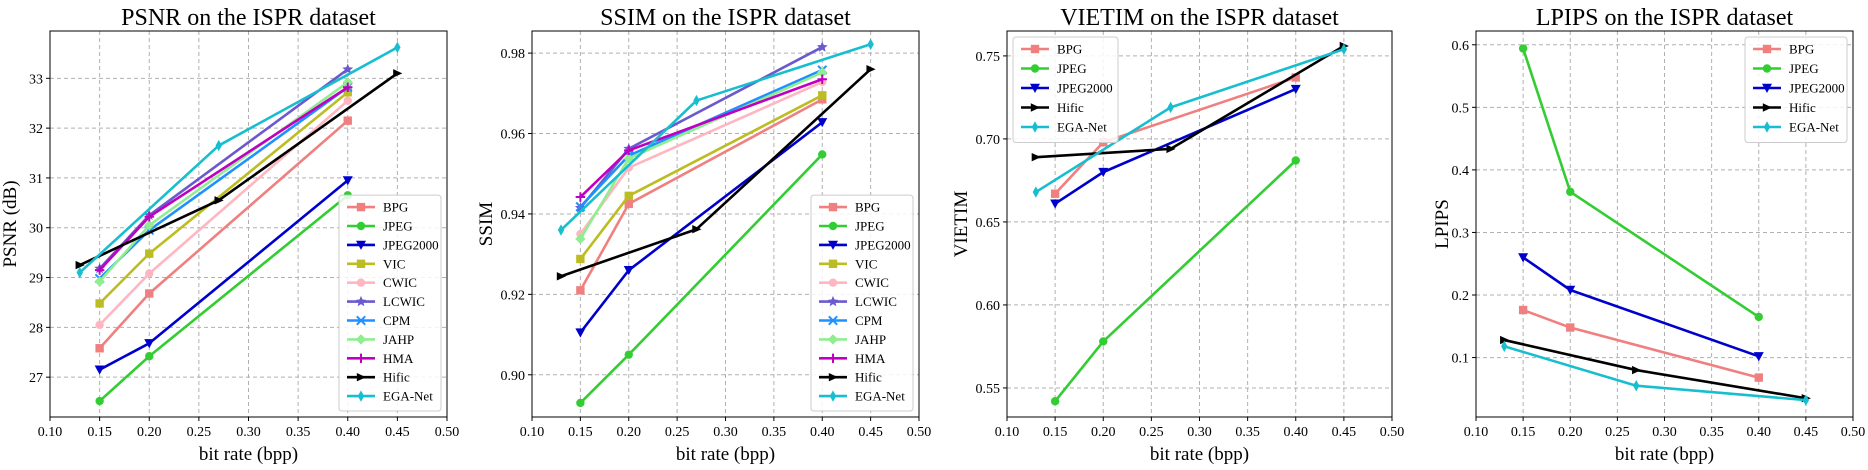 The height and width of the screenshot is (470, 1868). I want to click on legend-label: JAHP, so click(870, 339).